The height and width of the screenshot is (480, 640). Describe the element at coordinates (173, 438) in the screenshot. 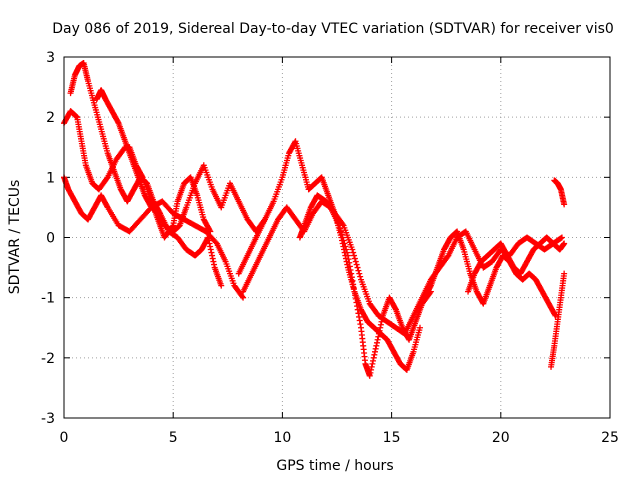

I see `x-tick-label: 5` at that location.